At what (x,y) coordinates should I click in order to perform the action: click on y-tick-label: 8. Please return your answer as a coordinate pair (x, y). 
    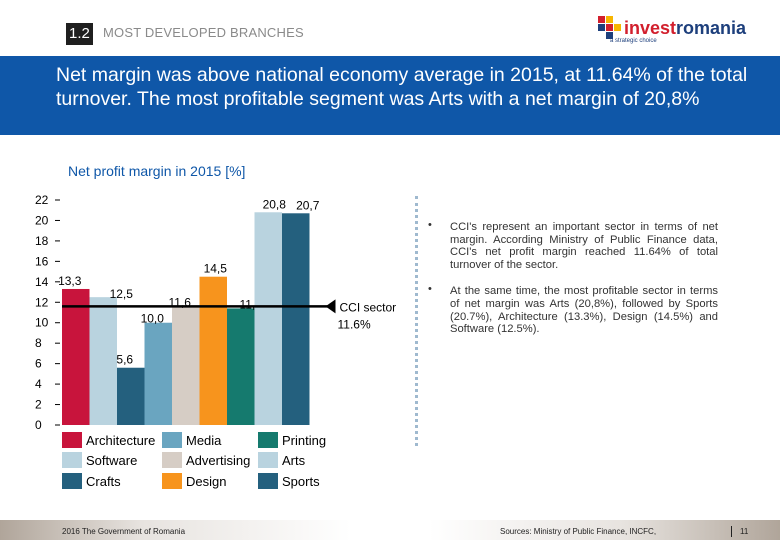
    Looking at the image, I should click on (38, 343).